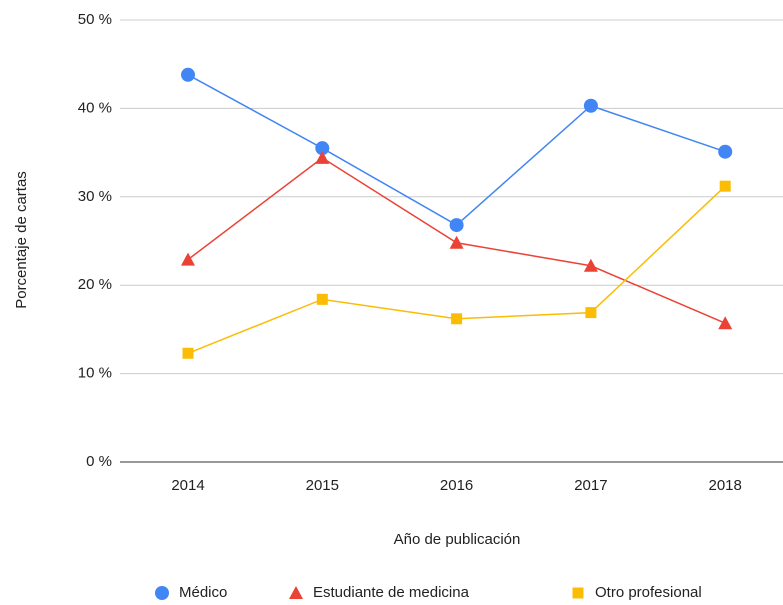 This screenshot has width=783, height=605. What do you see at coordinates (456, 485) in the screenshot?
I see `x-tick-label: 2016` at bounding box center [456, 485].